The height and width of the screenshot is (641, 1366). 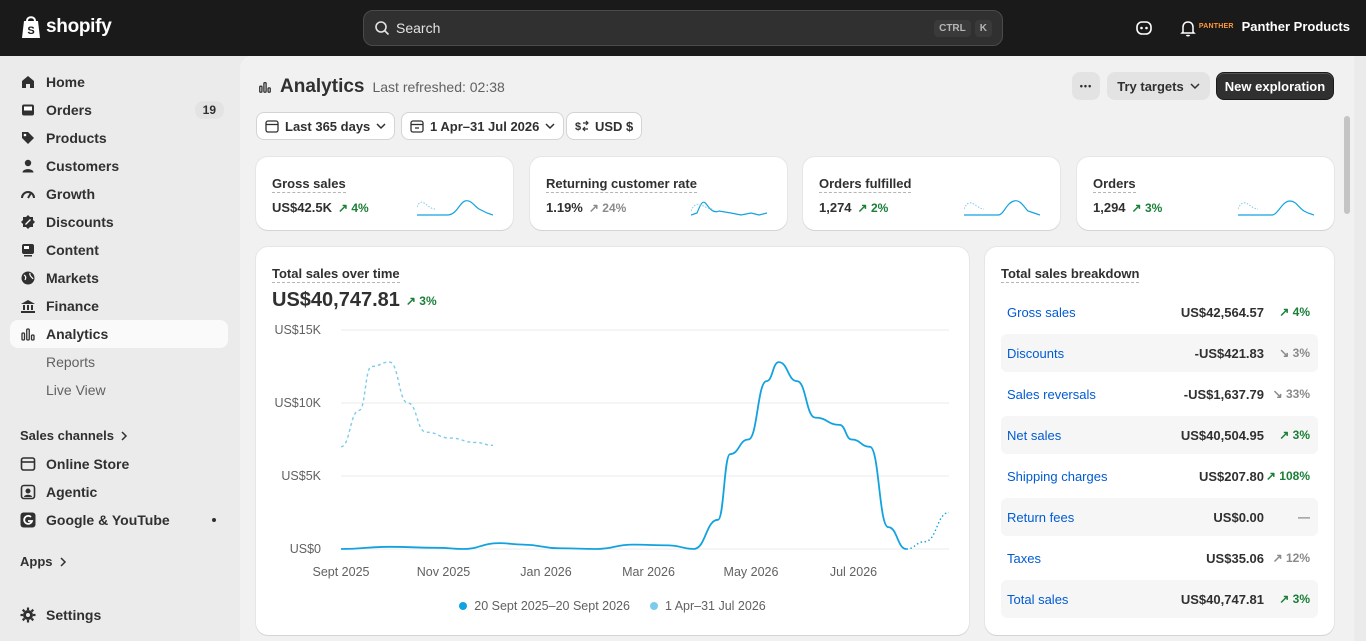 I want to click on breakdown-delta: —, so click(x=1304, y=517).